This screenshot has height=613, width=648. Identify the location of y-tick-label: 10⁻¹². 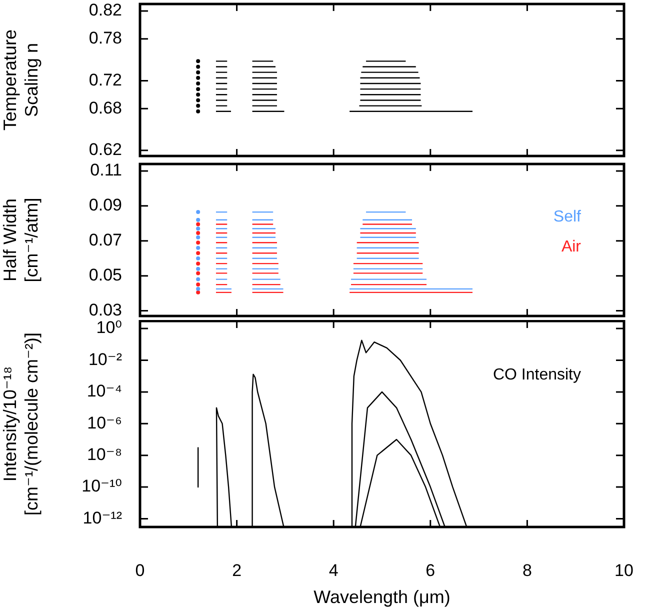
(102, 518).